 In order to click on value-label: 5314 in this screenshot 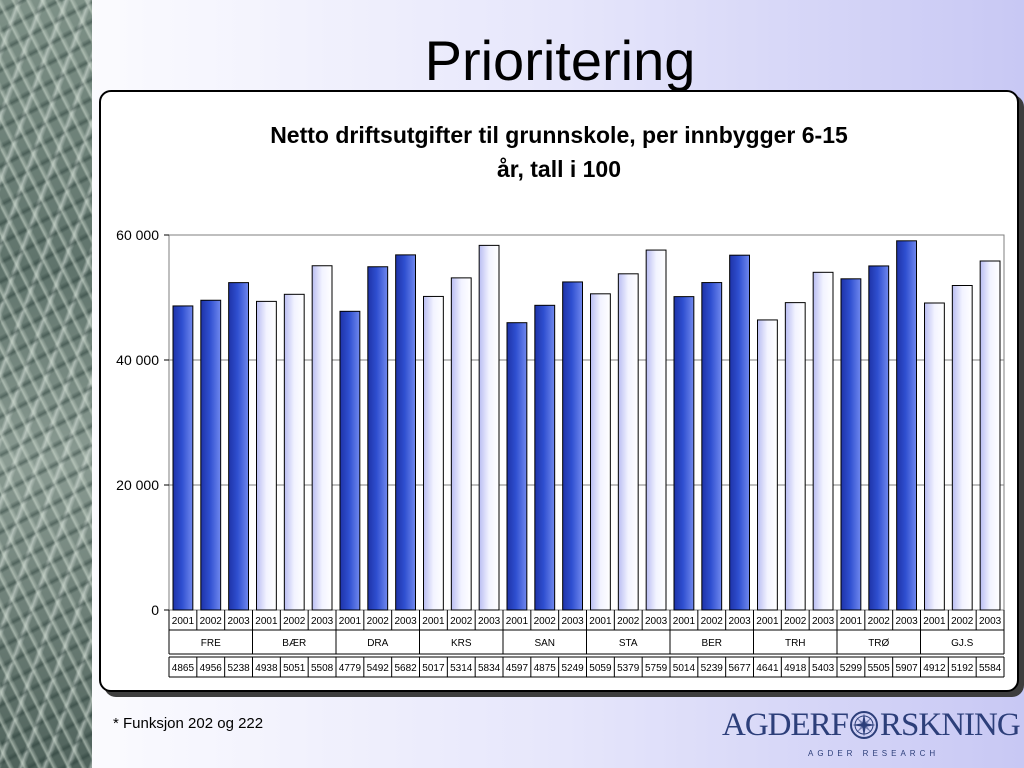, I will do `click(461, 668)`.